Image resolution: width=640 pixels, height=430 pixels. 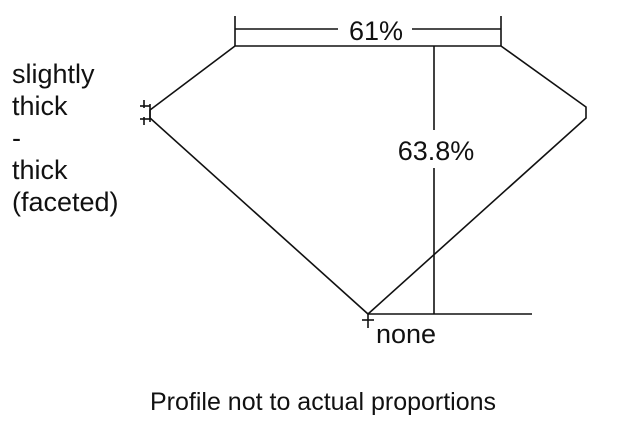 I want to click on depth-percent-label: 63.8%, so click(x=436, y=151).